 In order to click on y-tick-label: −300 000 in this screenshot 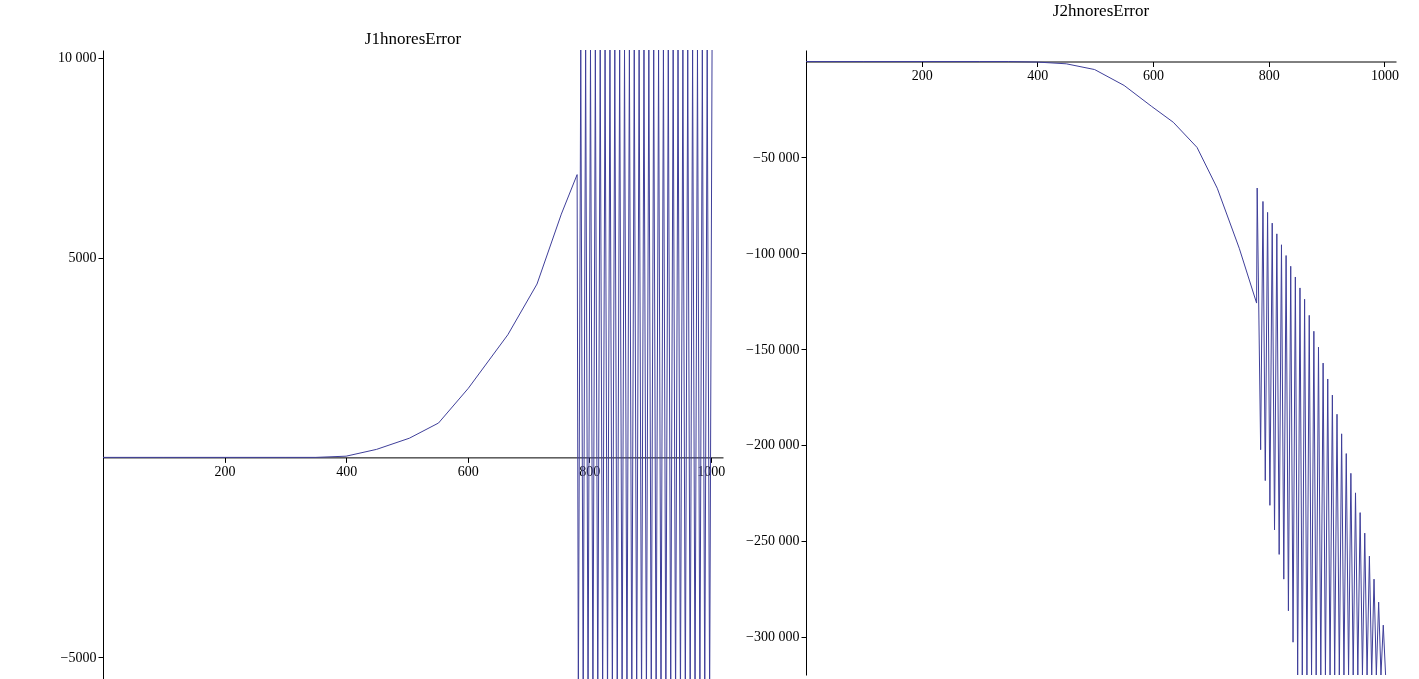, I will do `click(773, 637)`.